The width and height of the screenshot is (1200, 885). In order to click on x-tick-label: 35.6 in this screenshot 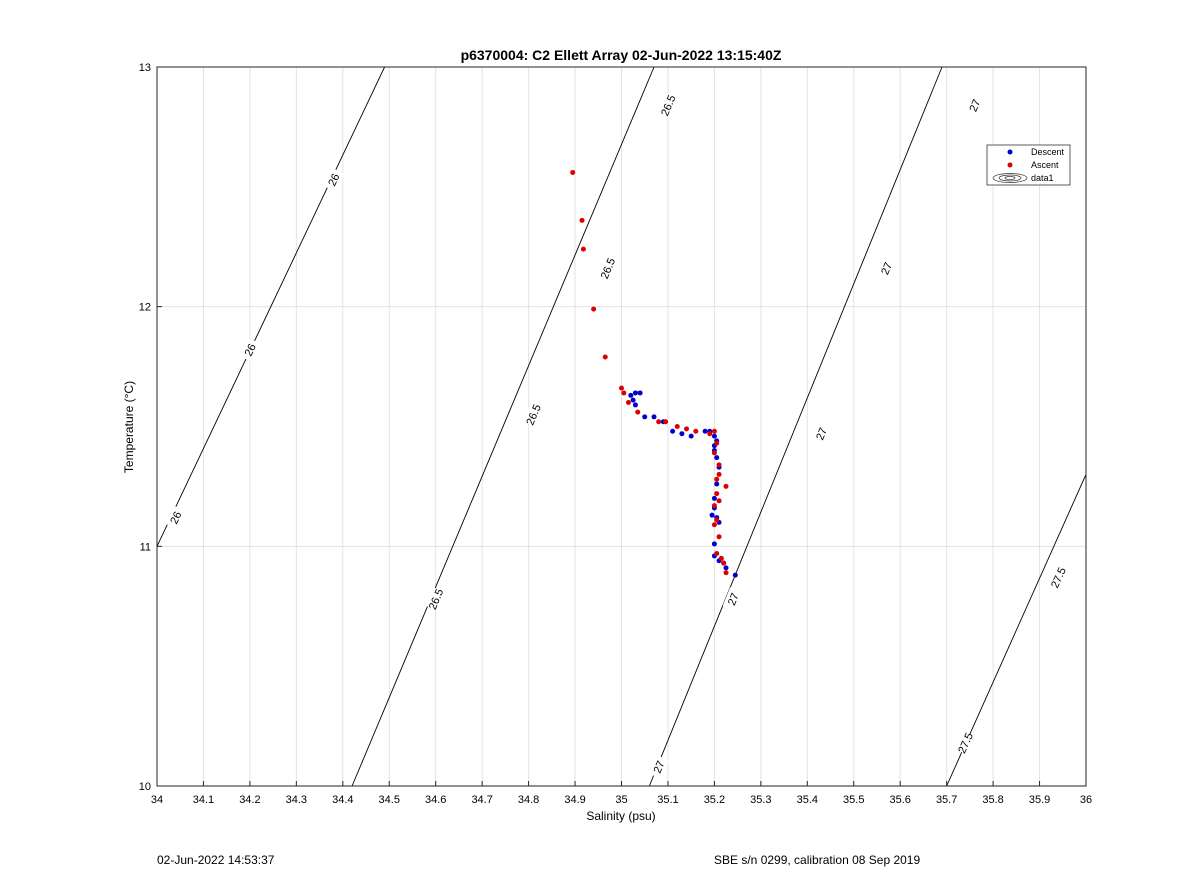, I will do `click(899, 800)`.